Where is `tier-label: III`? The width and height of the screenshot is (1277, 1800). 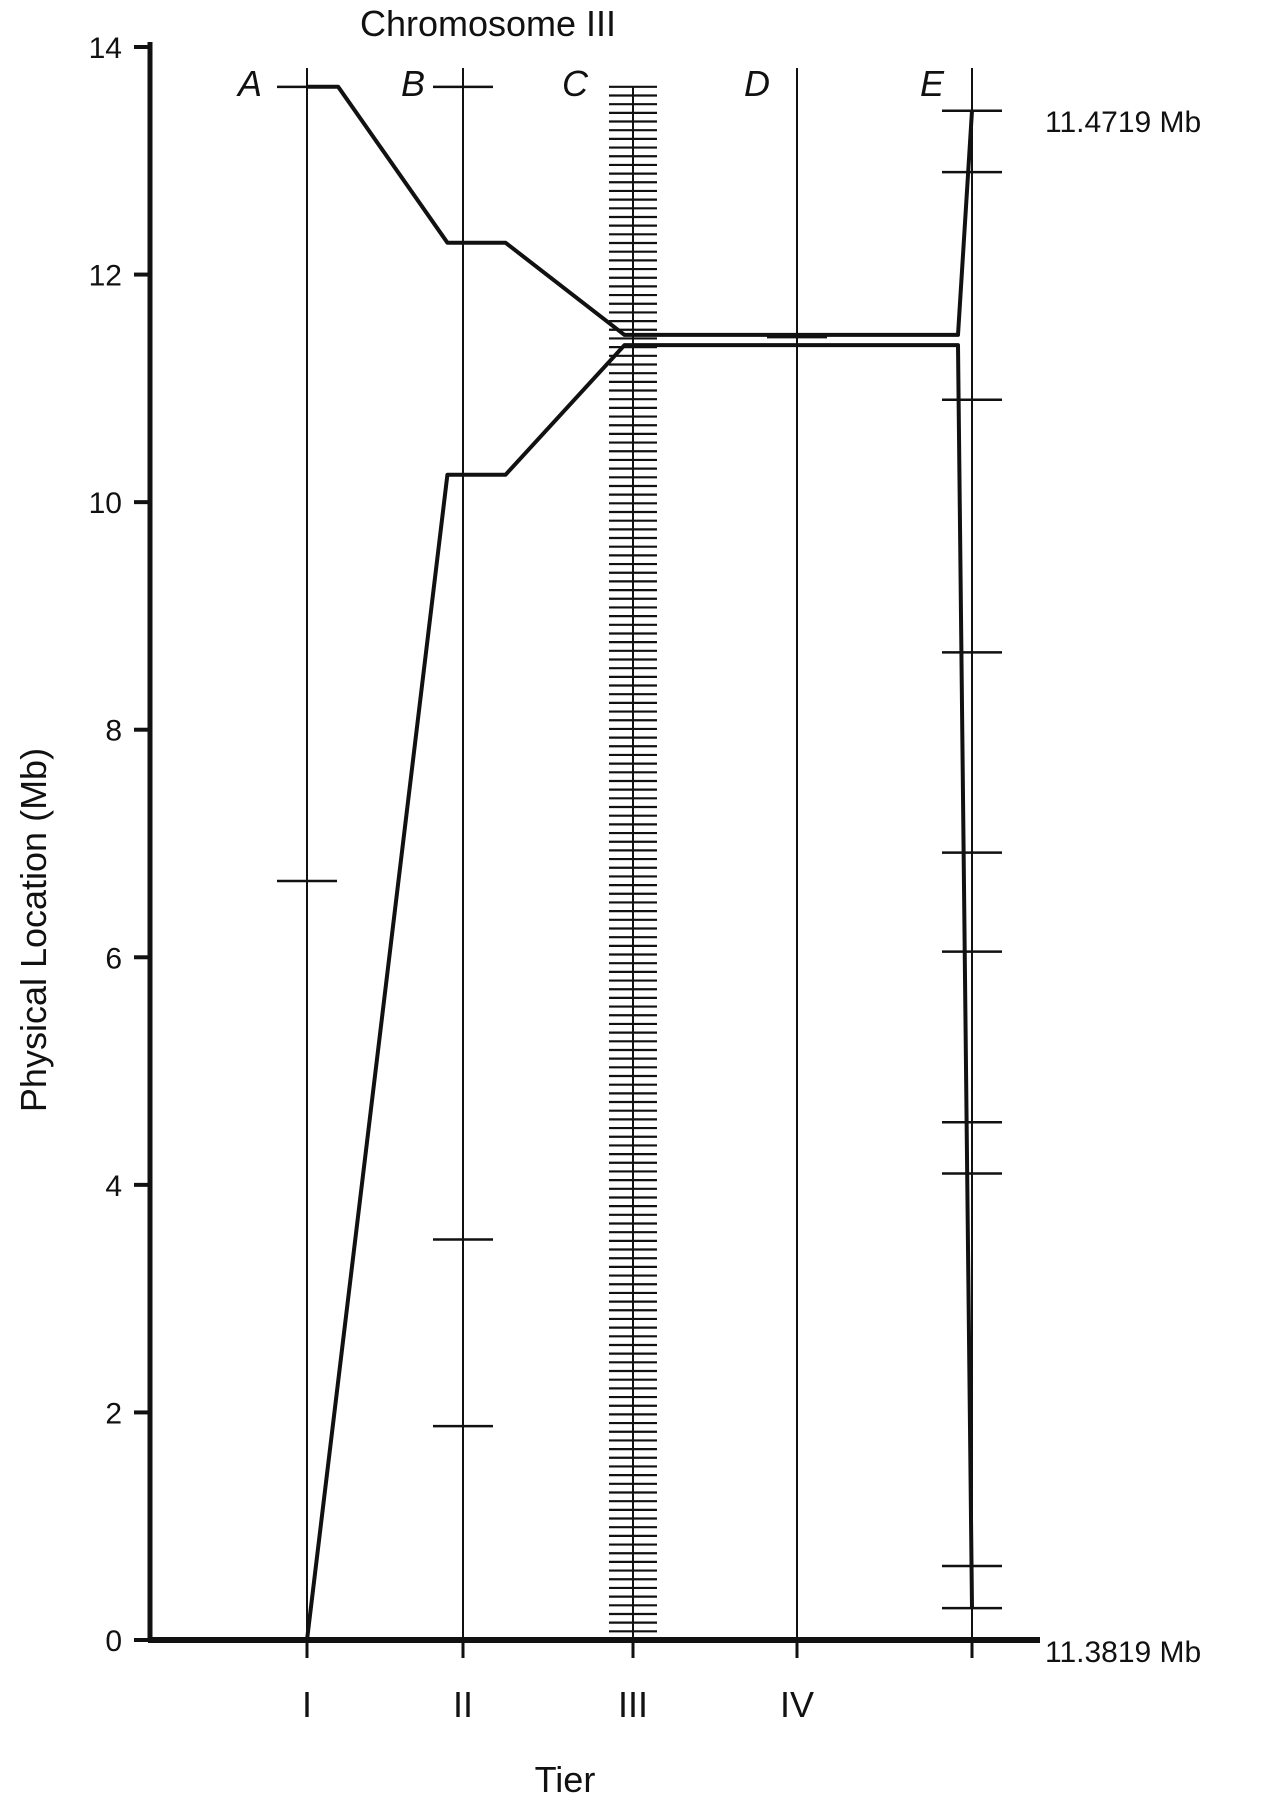 tier-label: III is located at coordinates (633, 1704).